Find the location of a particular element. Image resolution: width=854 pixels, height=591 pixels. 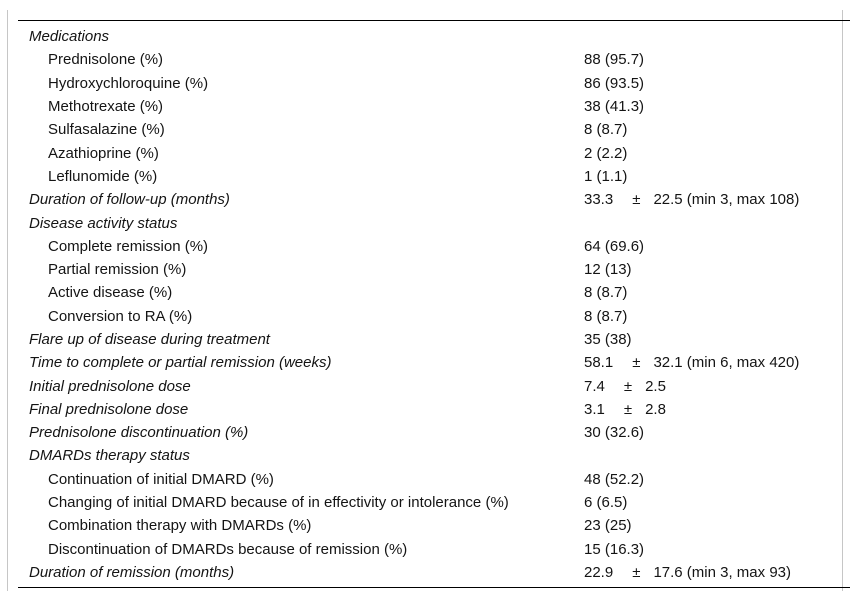

row-label: Prednisolone discontinuation (%) is located at coordinates (139, 433).